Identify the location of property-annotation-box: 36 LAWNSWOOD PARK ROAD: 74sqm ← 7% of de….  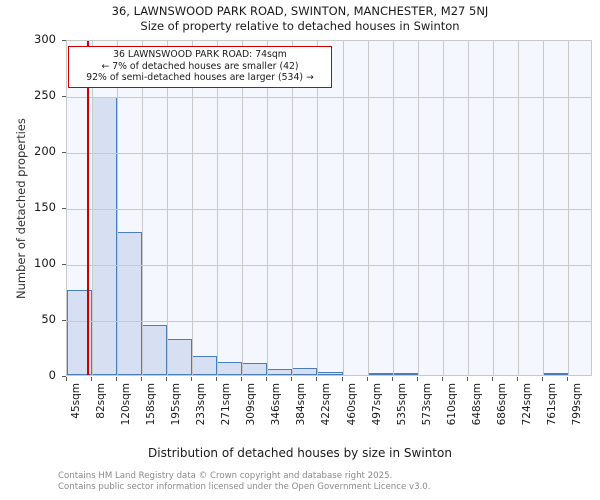
(200, 67).